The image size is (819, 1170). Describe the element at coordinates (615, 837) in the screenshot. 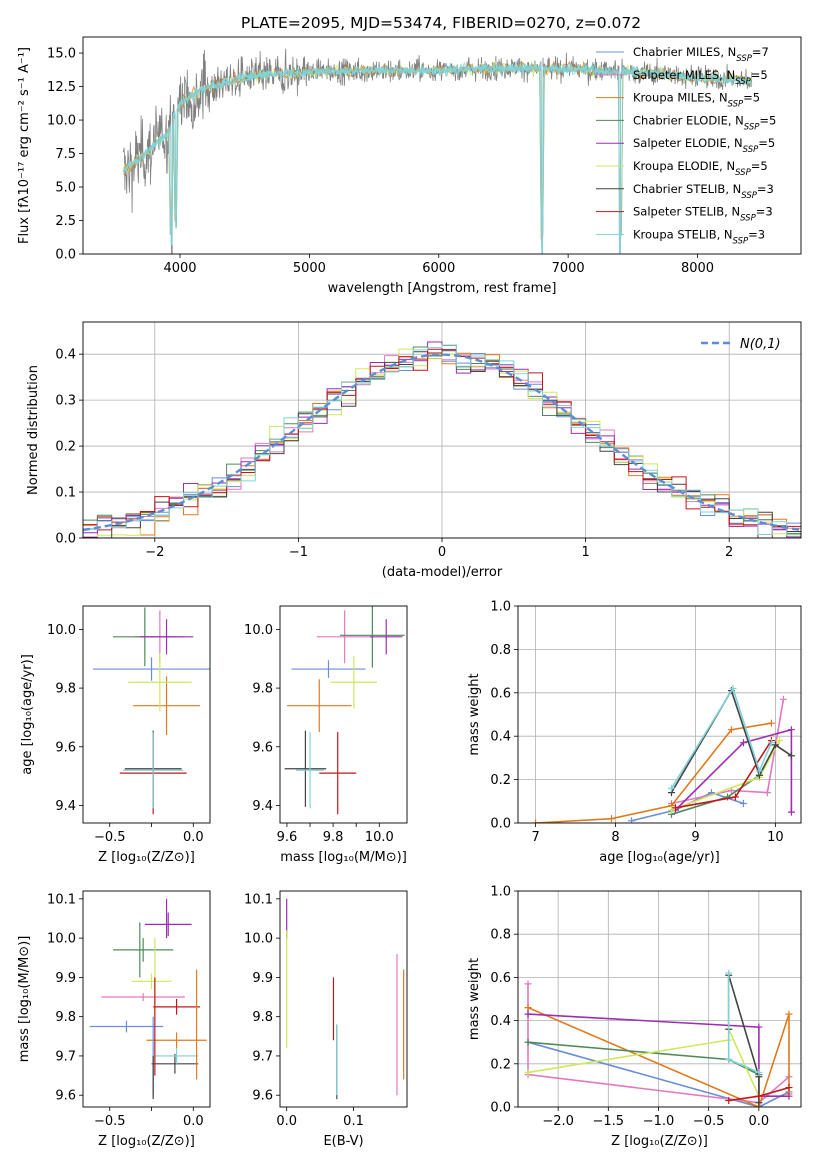

I see `x-tick-label: 8` at that location.